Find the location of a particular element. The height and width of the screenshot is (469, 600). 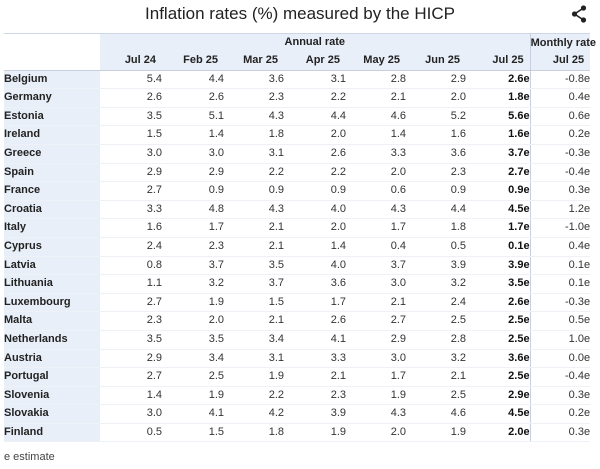

monthly-rate-cell: 0.3e is located at coordinates (560, 191).